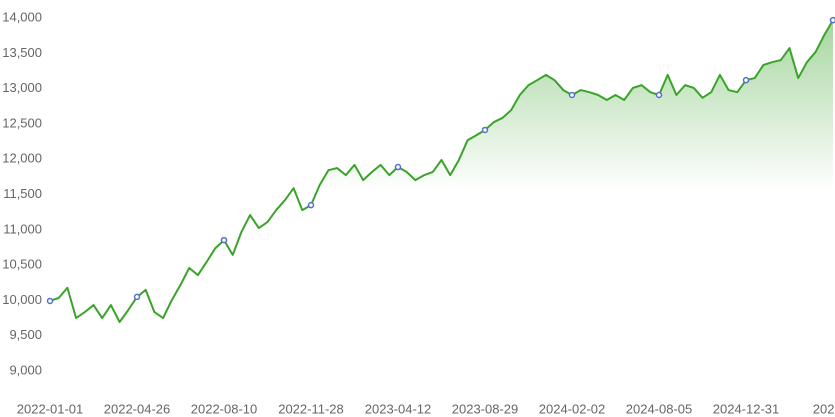  What do you see at coordinates (25, 369) in the screenshot?
I see `y-tick-label: 9,000` at bounding box center [25, 369].